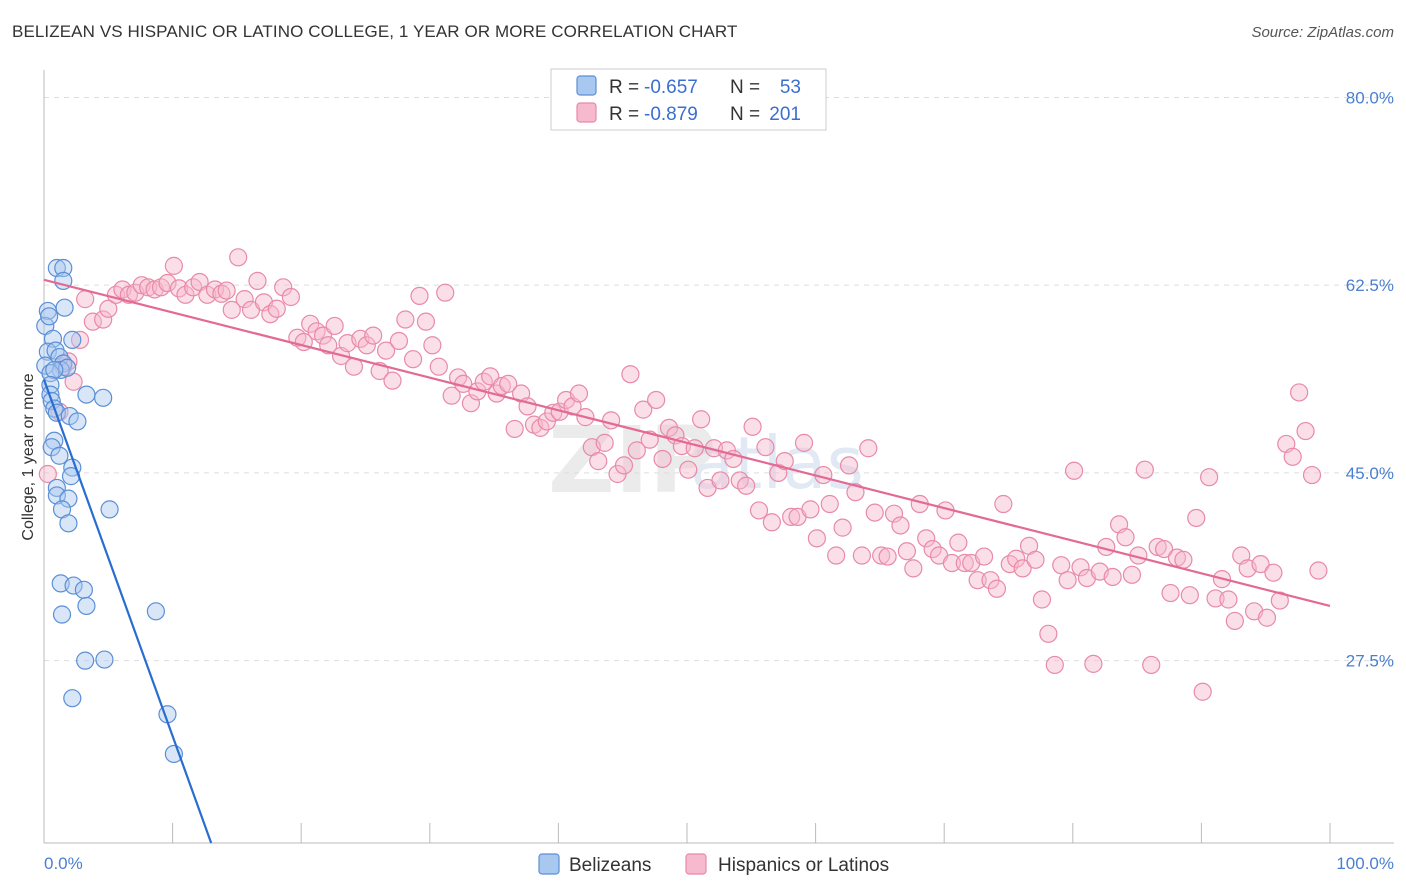  I want to click on y-tick-labels: 27.5% 45.0% 62.5% 80.0%, so click(1370, 379).